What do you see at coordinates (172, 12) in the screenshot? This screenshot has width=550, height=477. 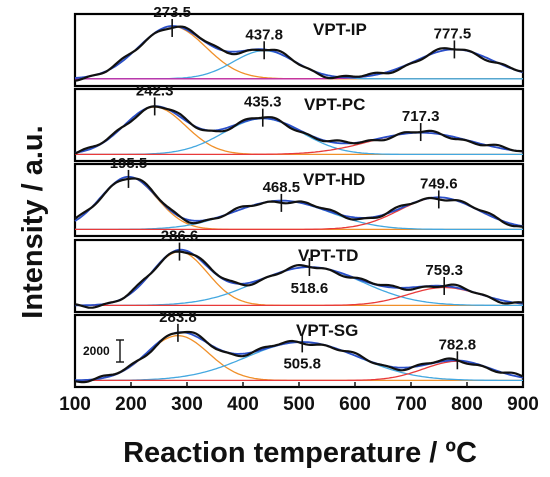 I see `peak-label: 273.5` at bounding box center [172, 12].